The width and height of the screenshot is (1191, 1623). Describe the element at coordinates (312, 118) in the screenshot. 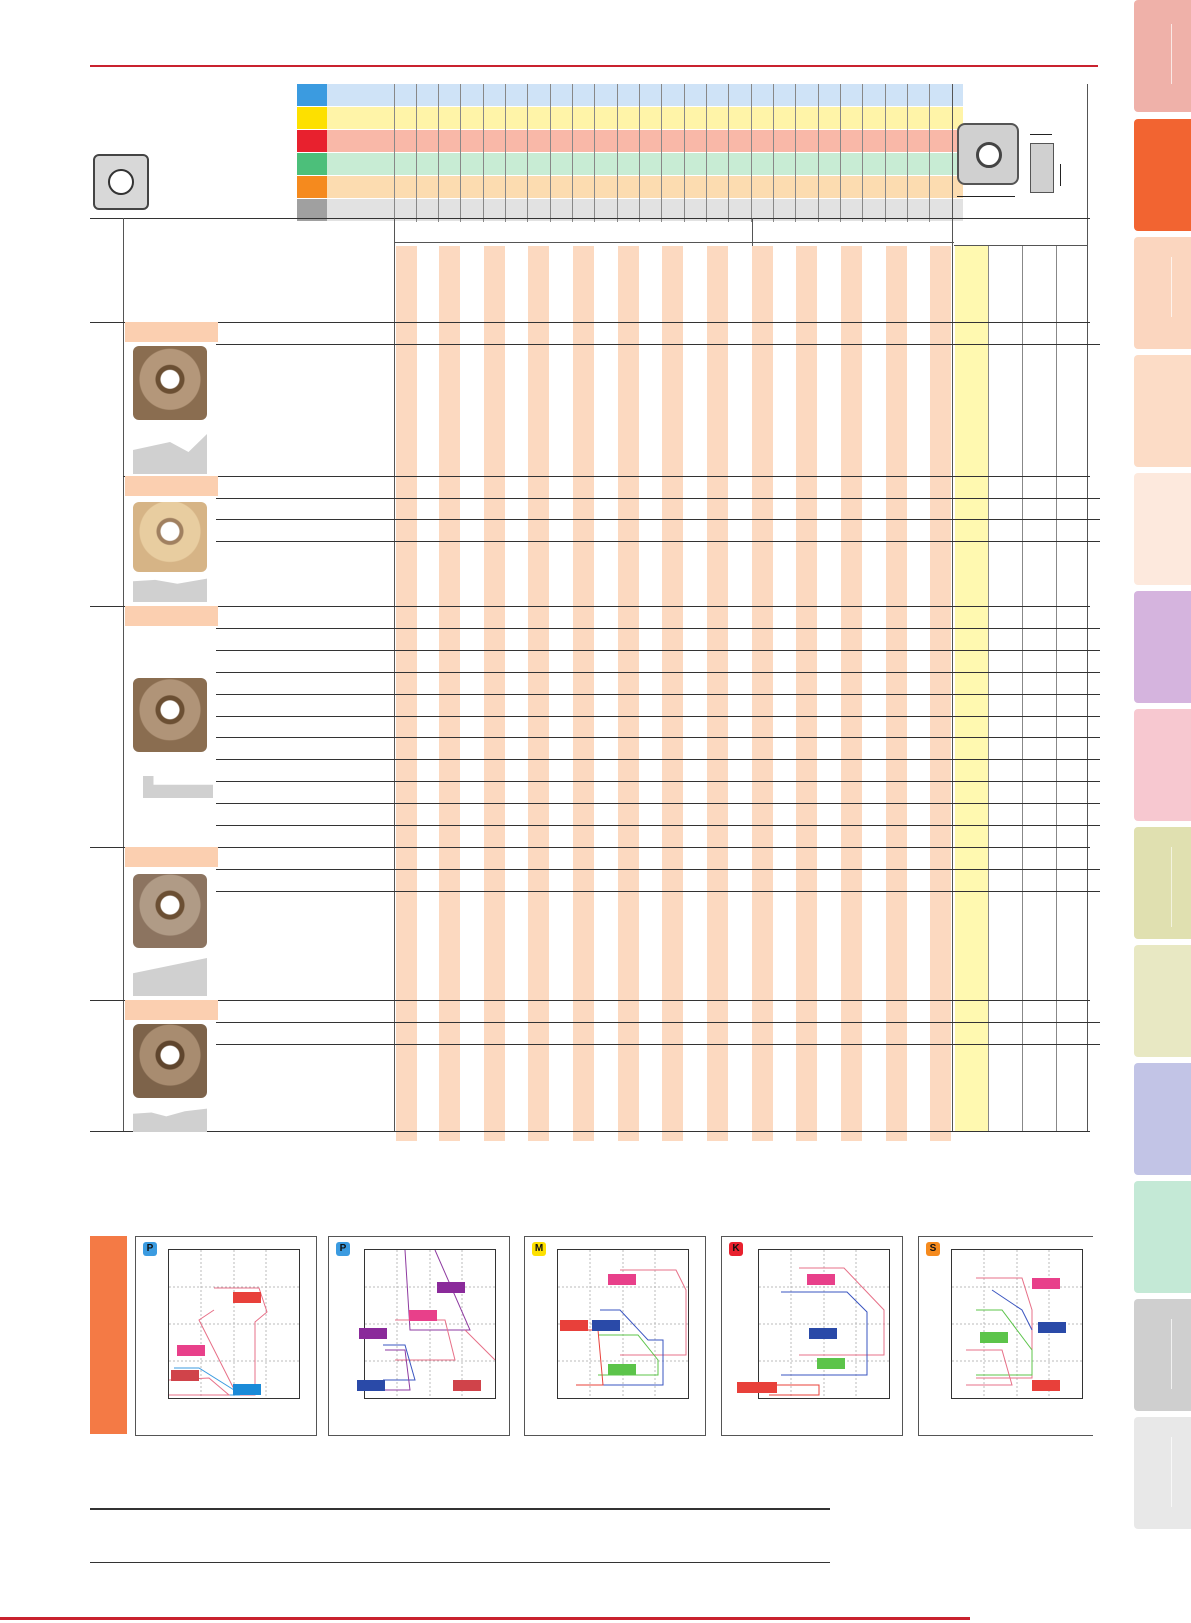

I see `band-m-square` at that location.